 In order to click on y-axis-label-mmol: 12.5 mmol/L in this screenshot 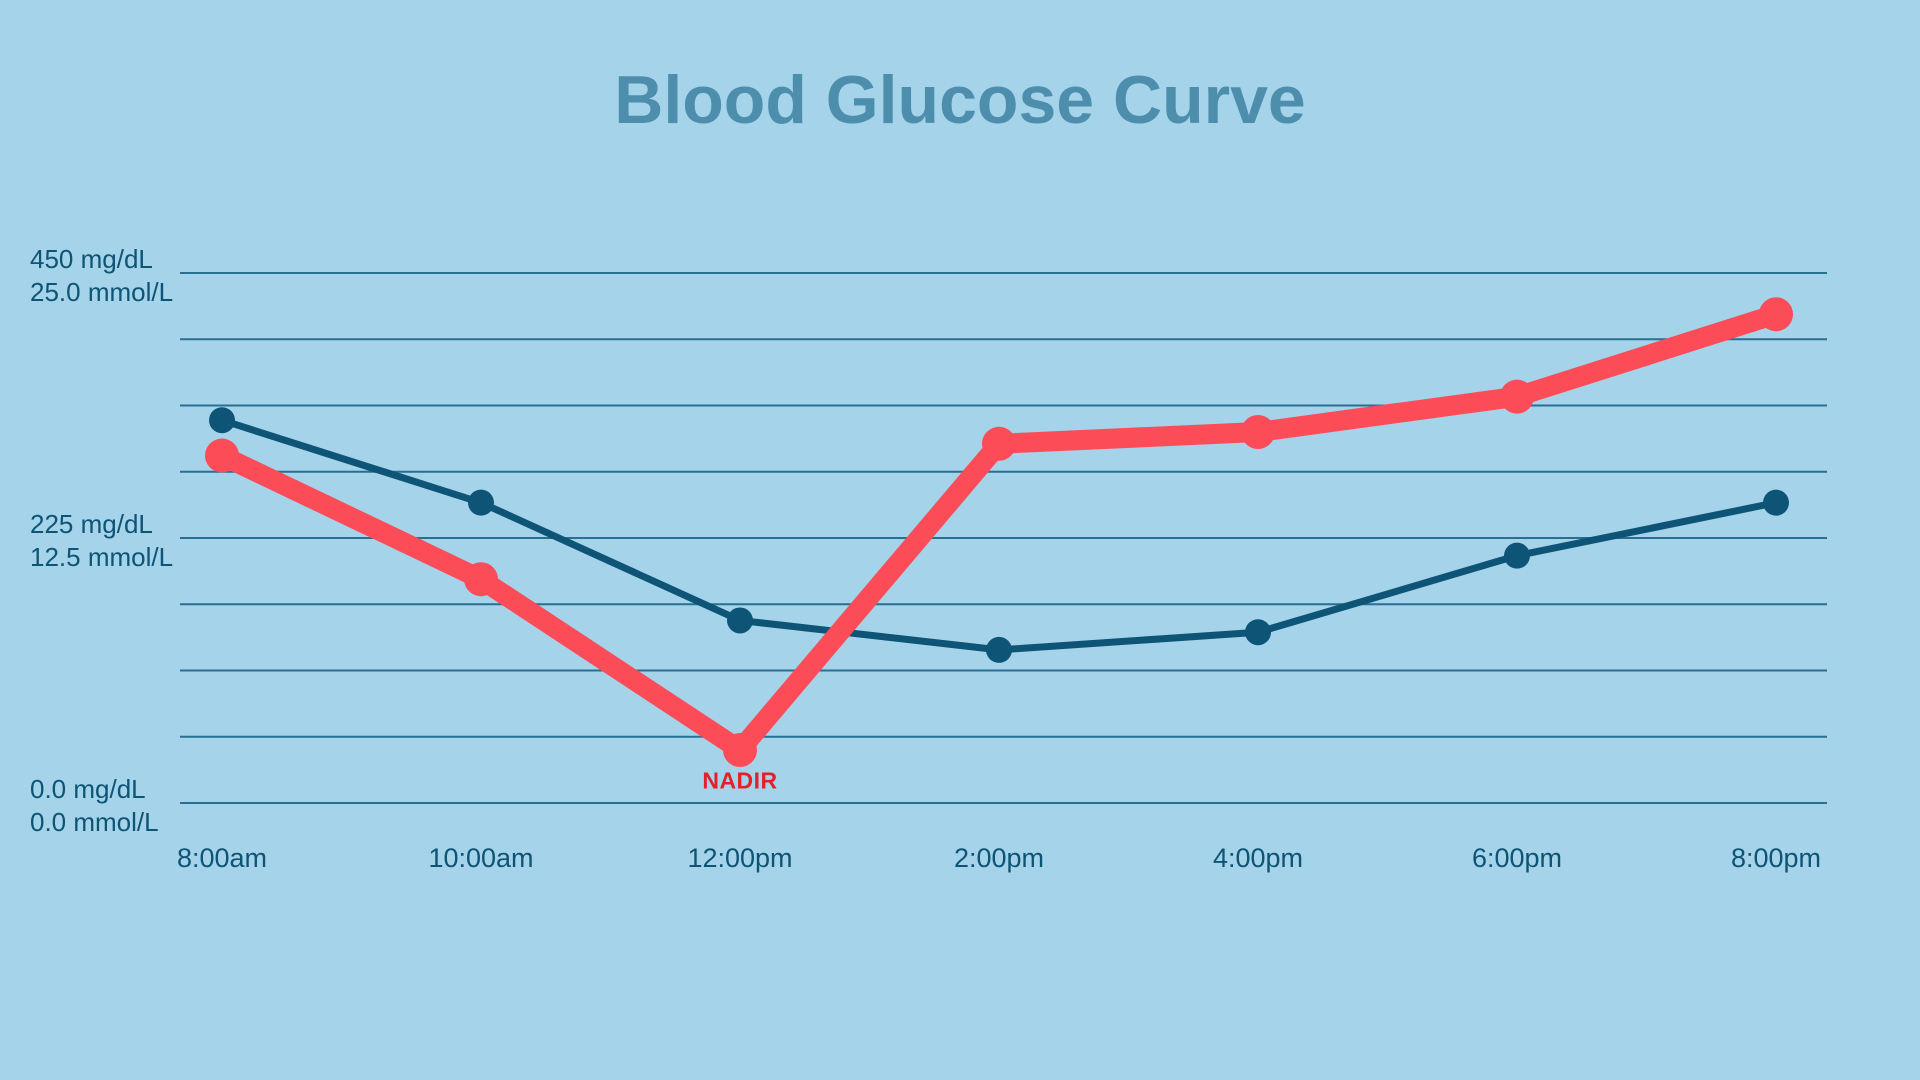, I will do `click(102, 557)`.